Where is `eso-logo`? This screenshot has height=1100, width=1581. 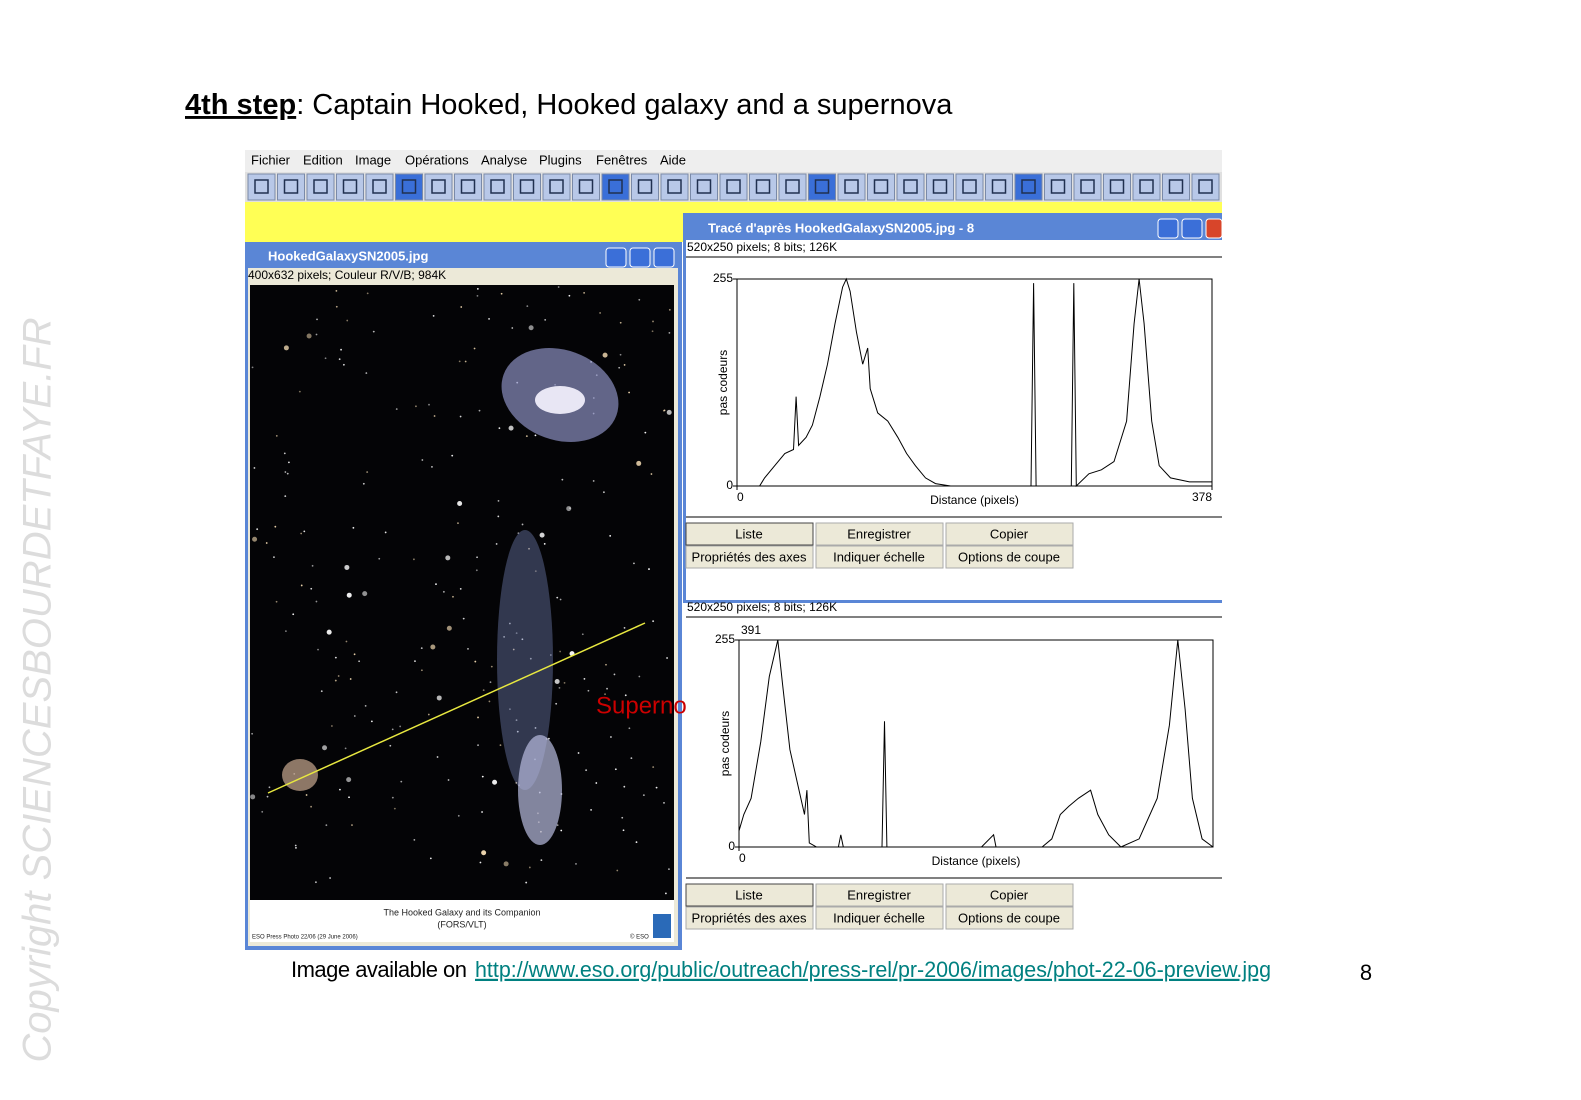
eso-logo is located at coordinates (662, 926).